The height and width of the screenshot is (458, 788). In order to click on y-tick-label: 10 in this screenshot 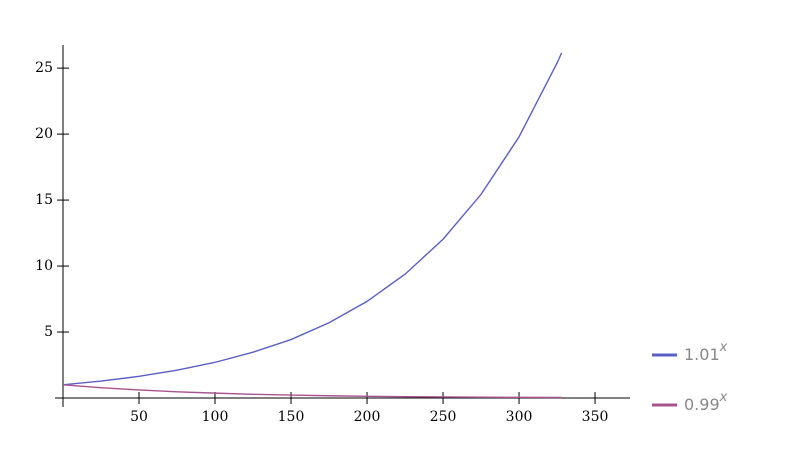, I will do `click(44, 266)`.